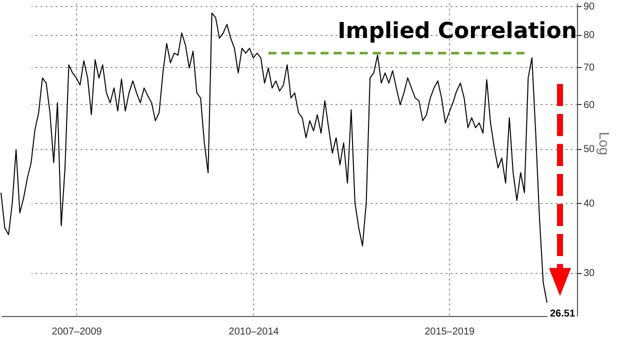 The width and height of the screenshot is (640, 341). I want to click on y-tick-label: 90, so click(590, 6).